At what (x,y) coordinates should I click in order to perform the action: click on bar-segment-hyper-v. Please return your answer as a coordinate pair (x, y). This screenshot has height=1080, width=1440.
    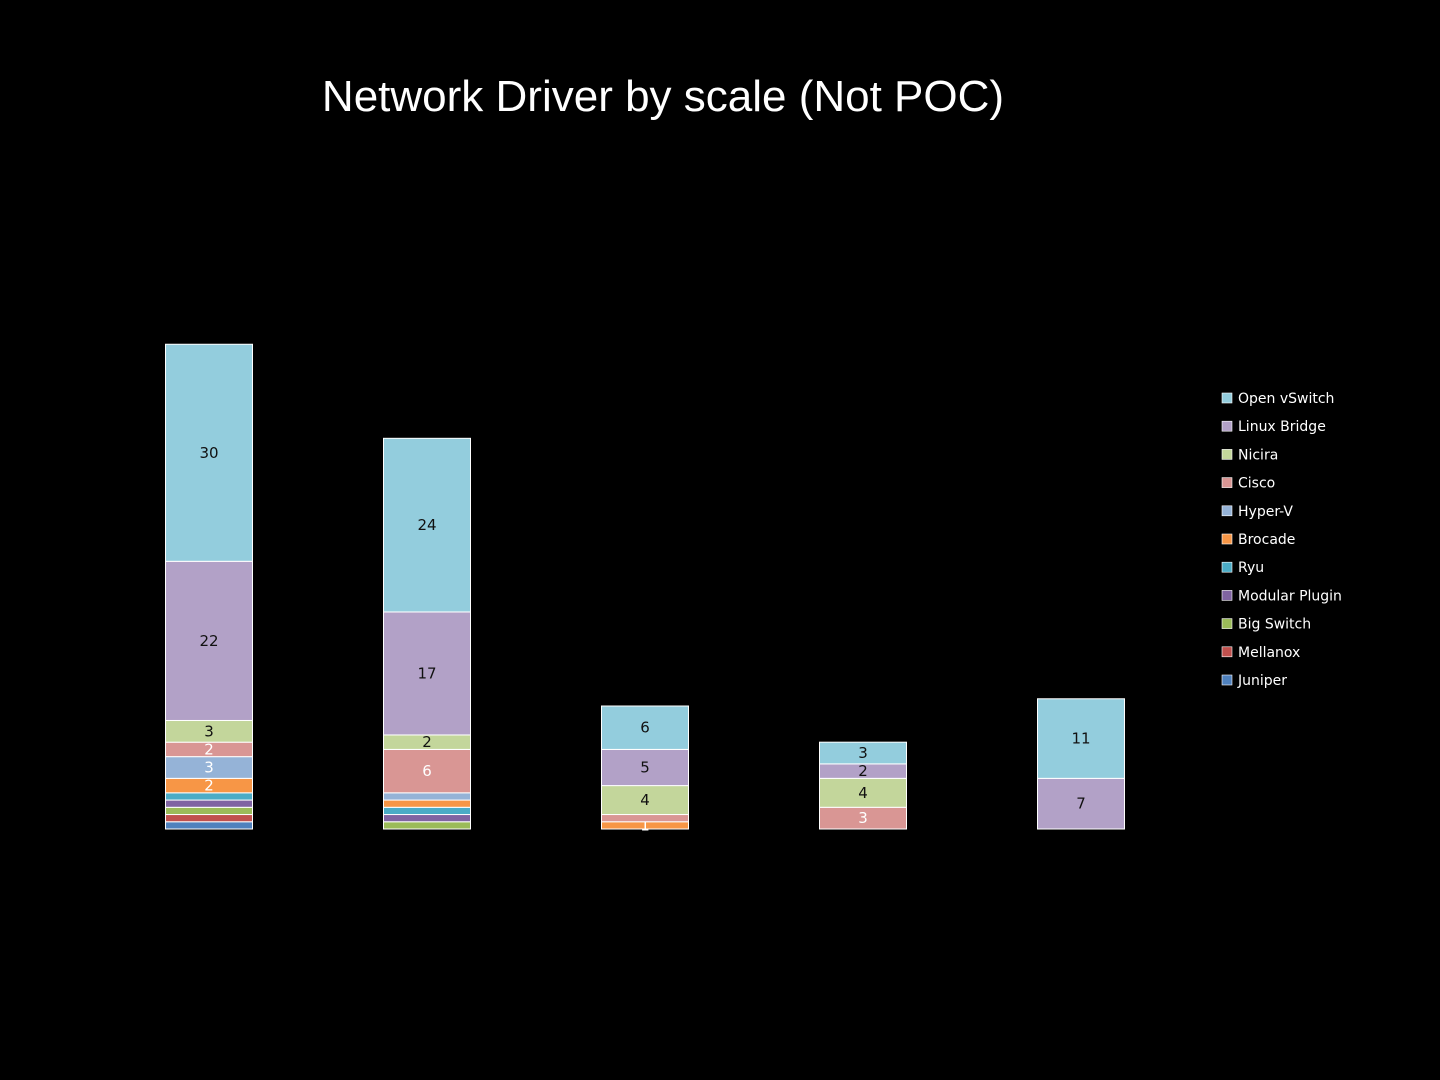
    Looking at the image, I should click on (427, 796).